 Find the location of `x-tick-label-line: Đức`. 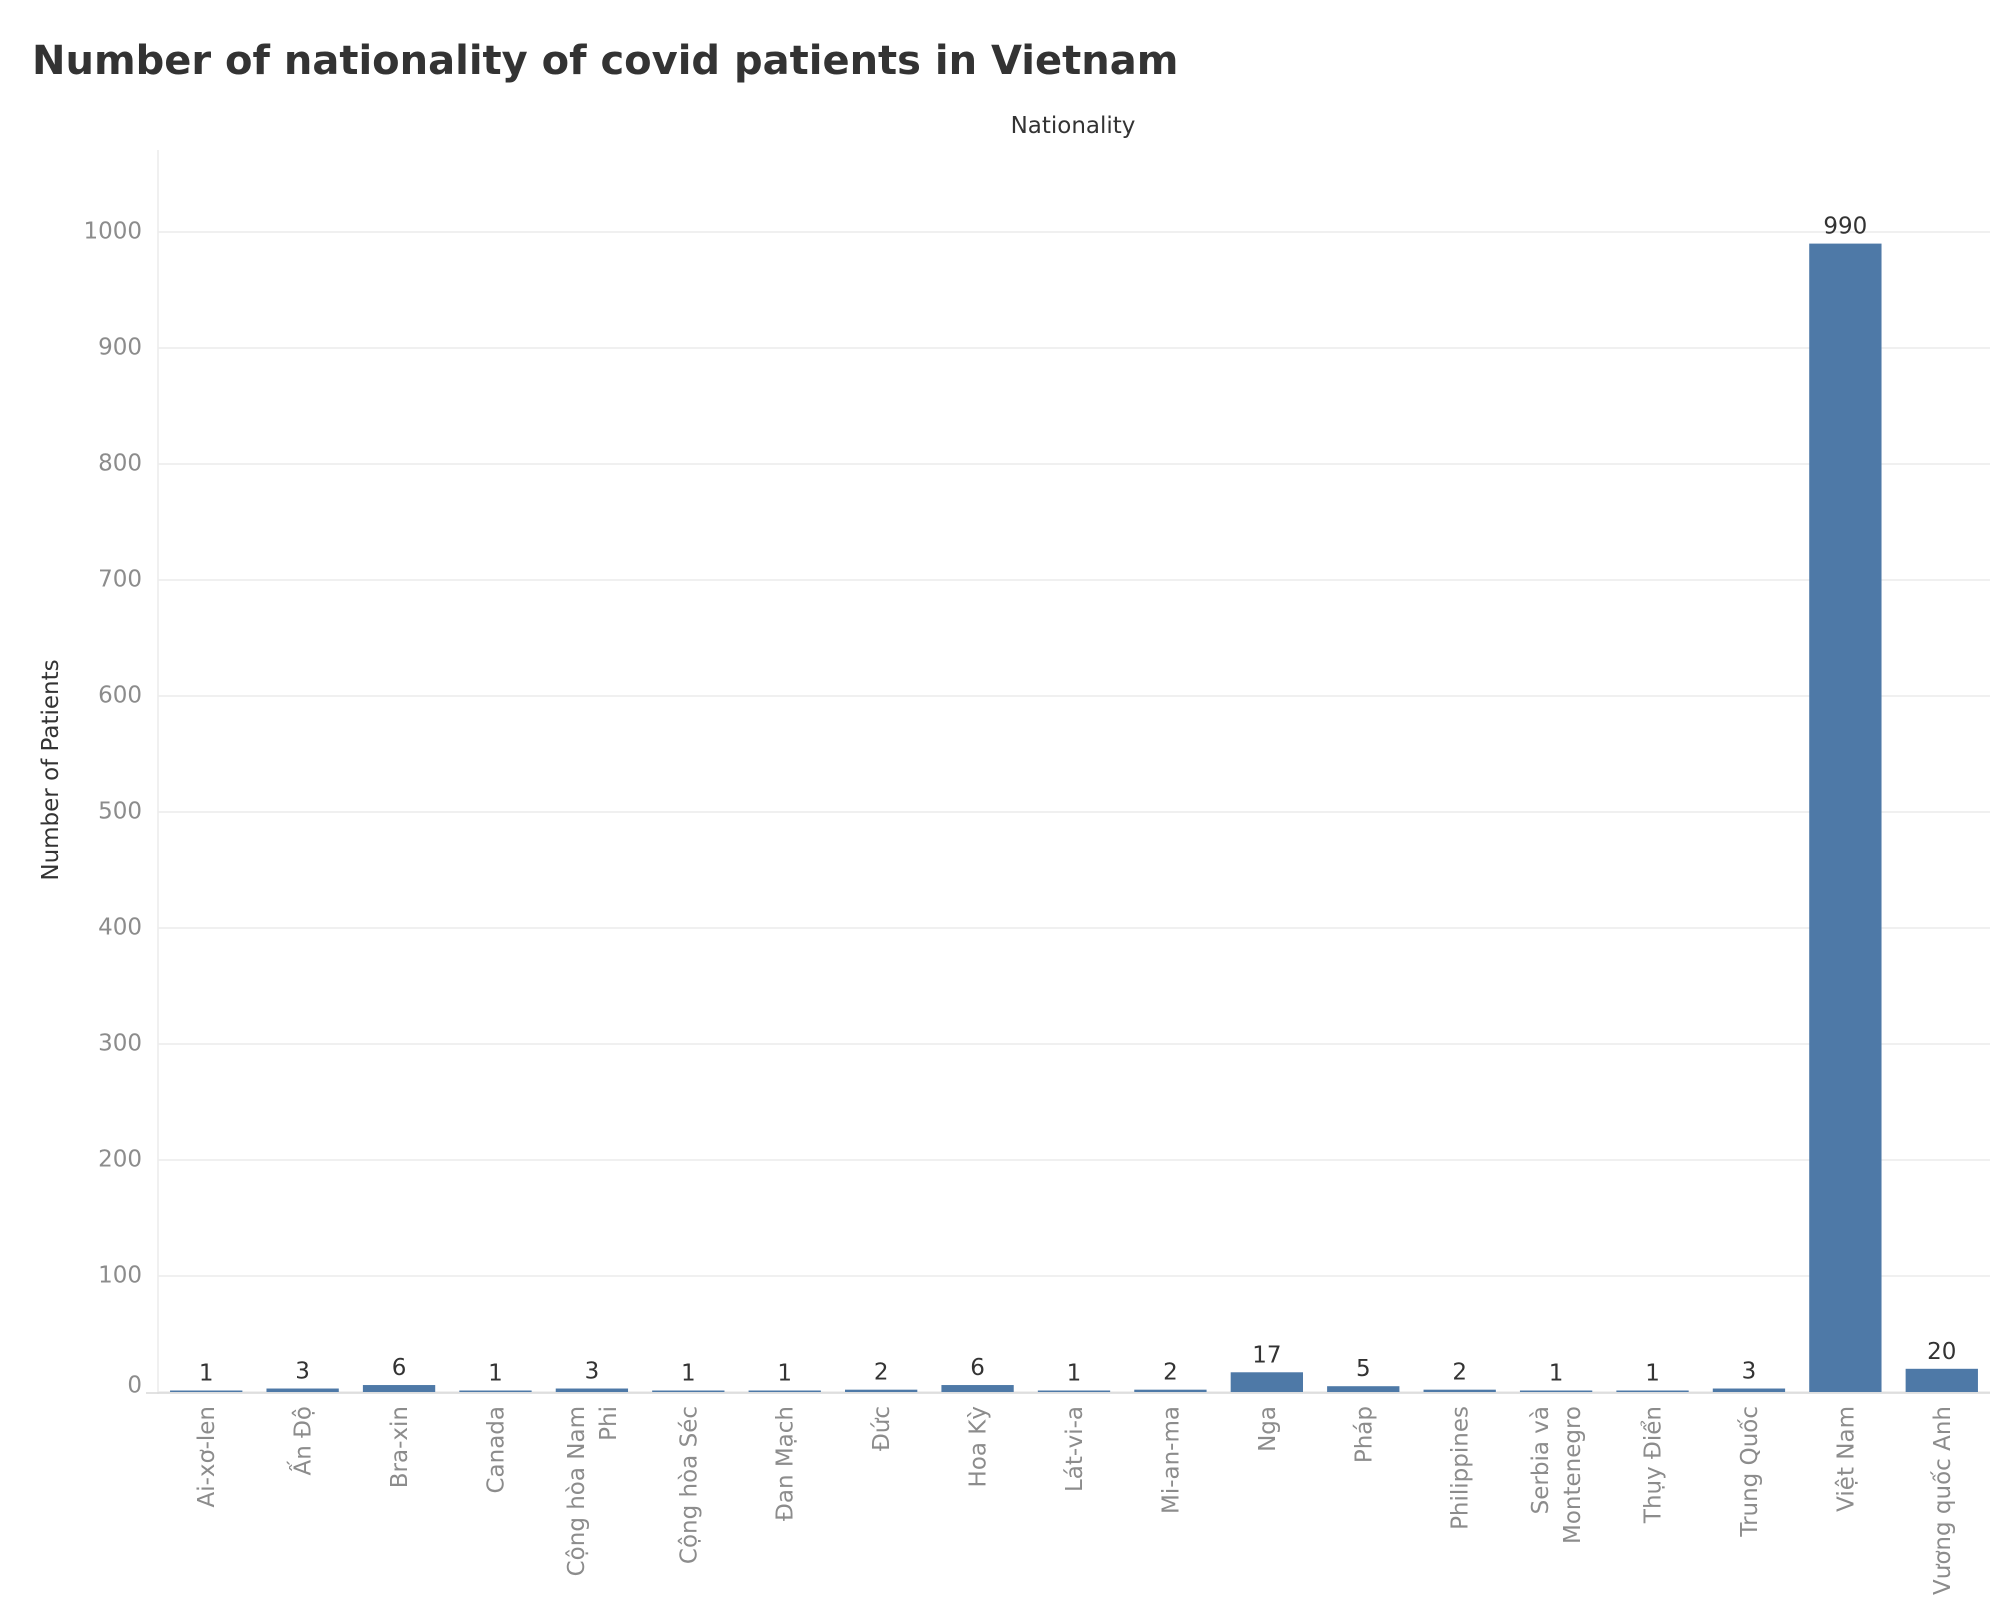

x-tick-label-line: Đức is located at coordinates (882, 1428).